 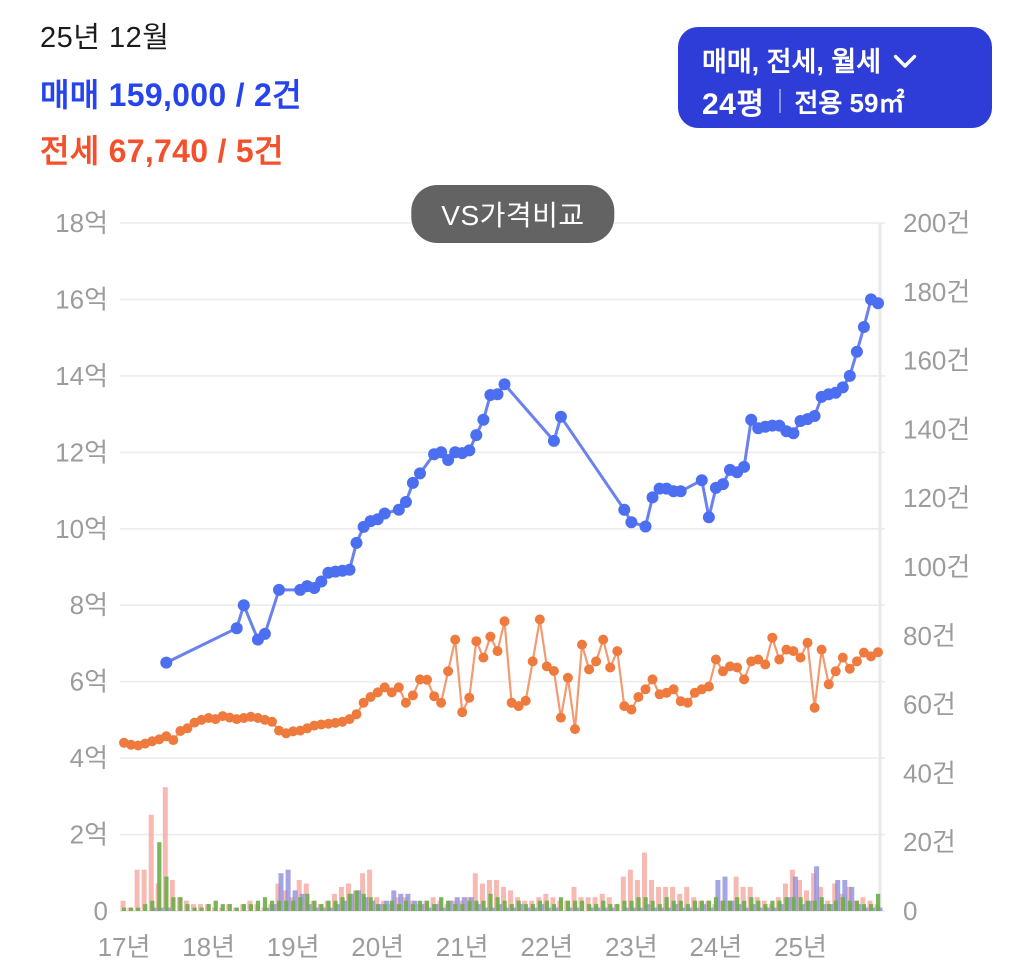 I want to click on price-axis-tick: 12억, so click(x=81, y=452).